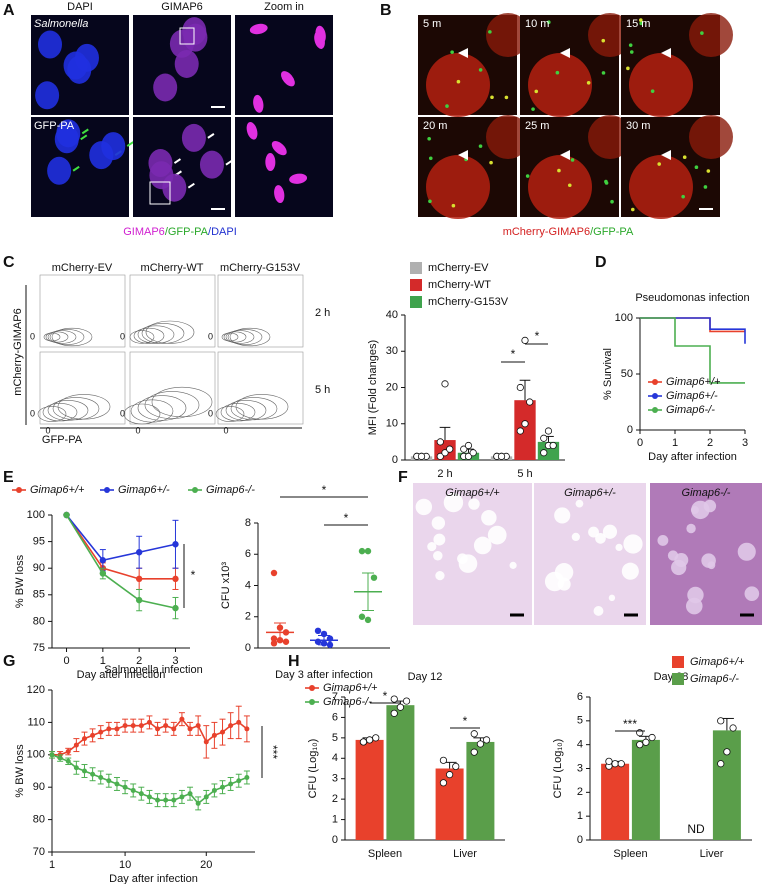  I want to click on bar, so click(645, 789).